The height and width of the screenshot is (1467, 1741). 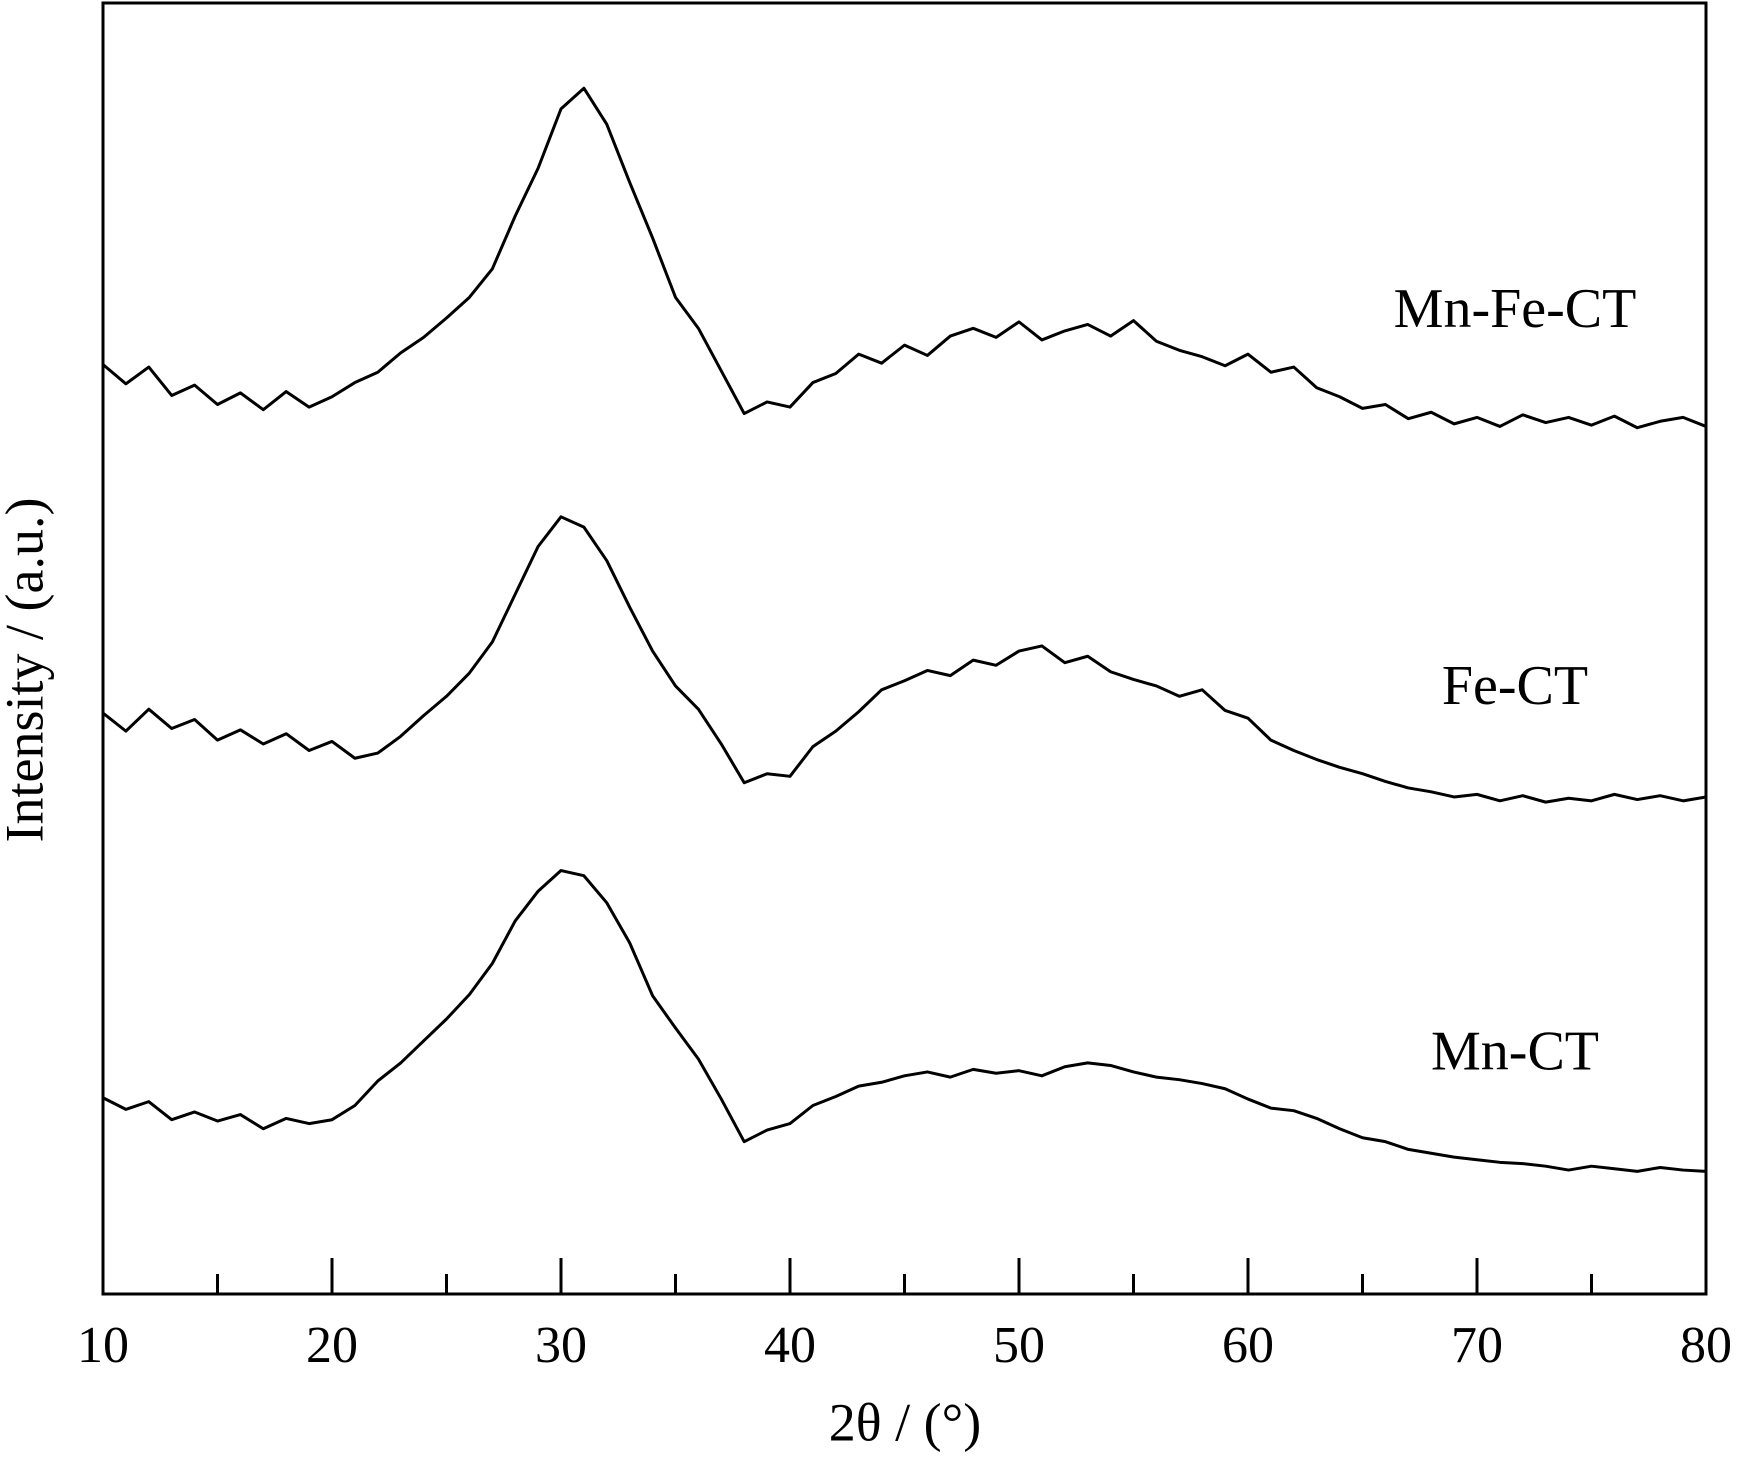 I want to click on x-tick-label: 80, so click(x=1706, y=1345).